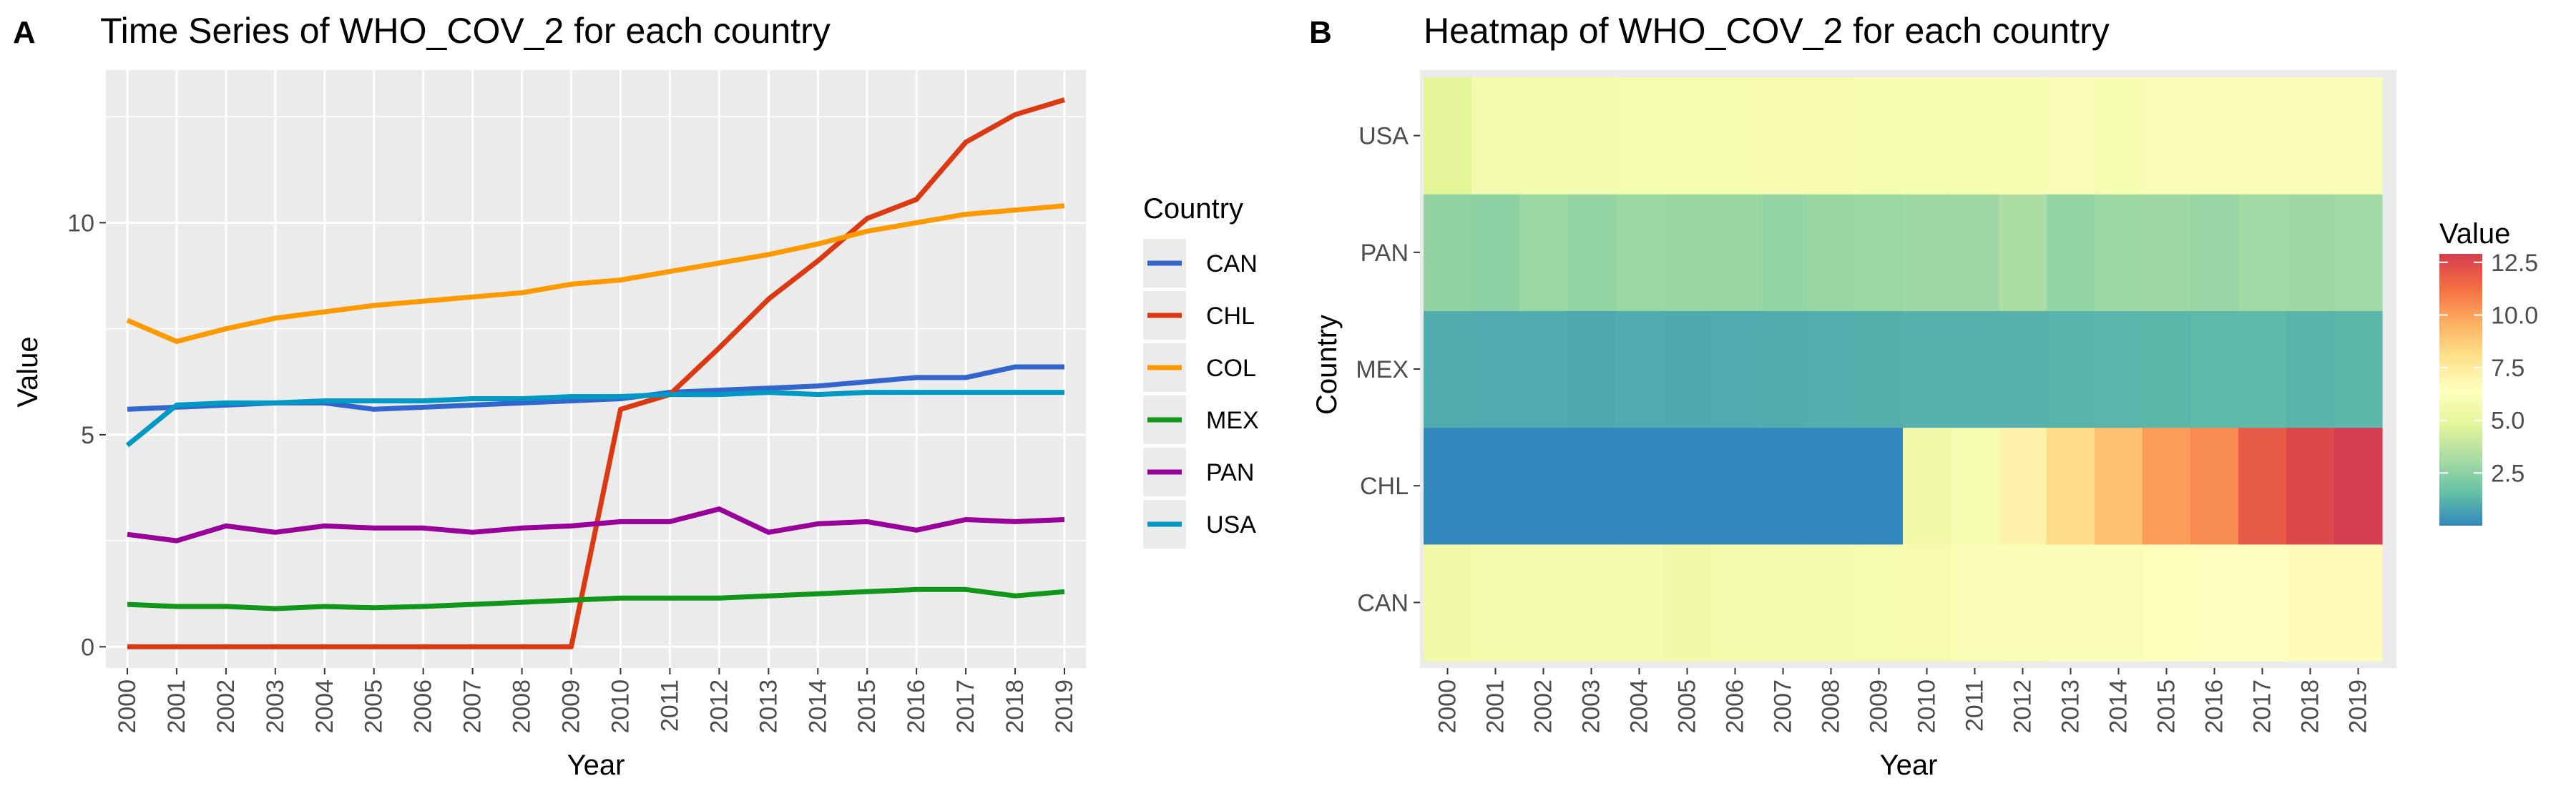 The height and width of the screenshot is (796, 2576). What do you see at coordinates (1640, 706) in the screenshot?
I see `x-tick-label: 2004` at bounding box center [1640, 706].